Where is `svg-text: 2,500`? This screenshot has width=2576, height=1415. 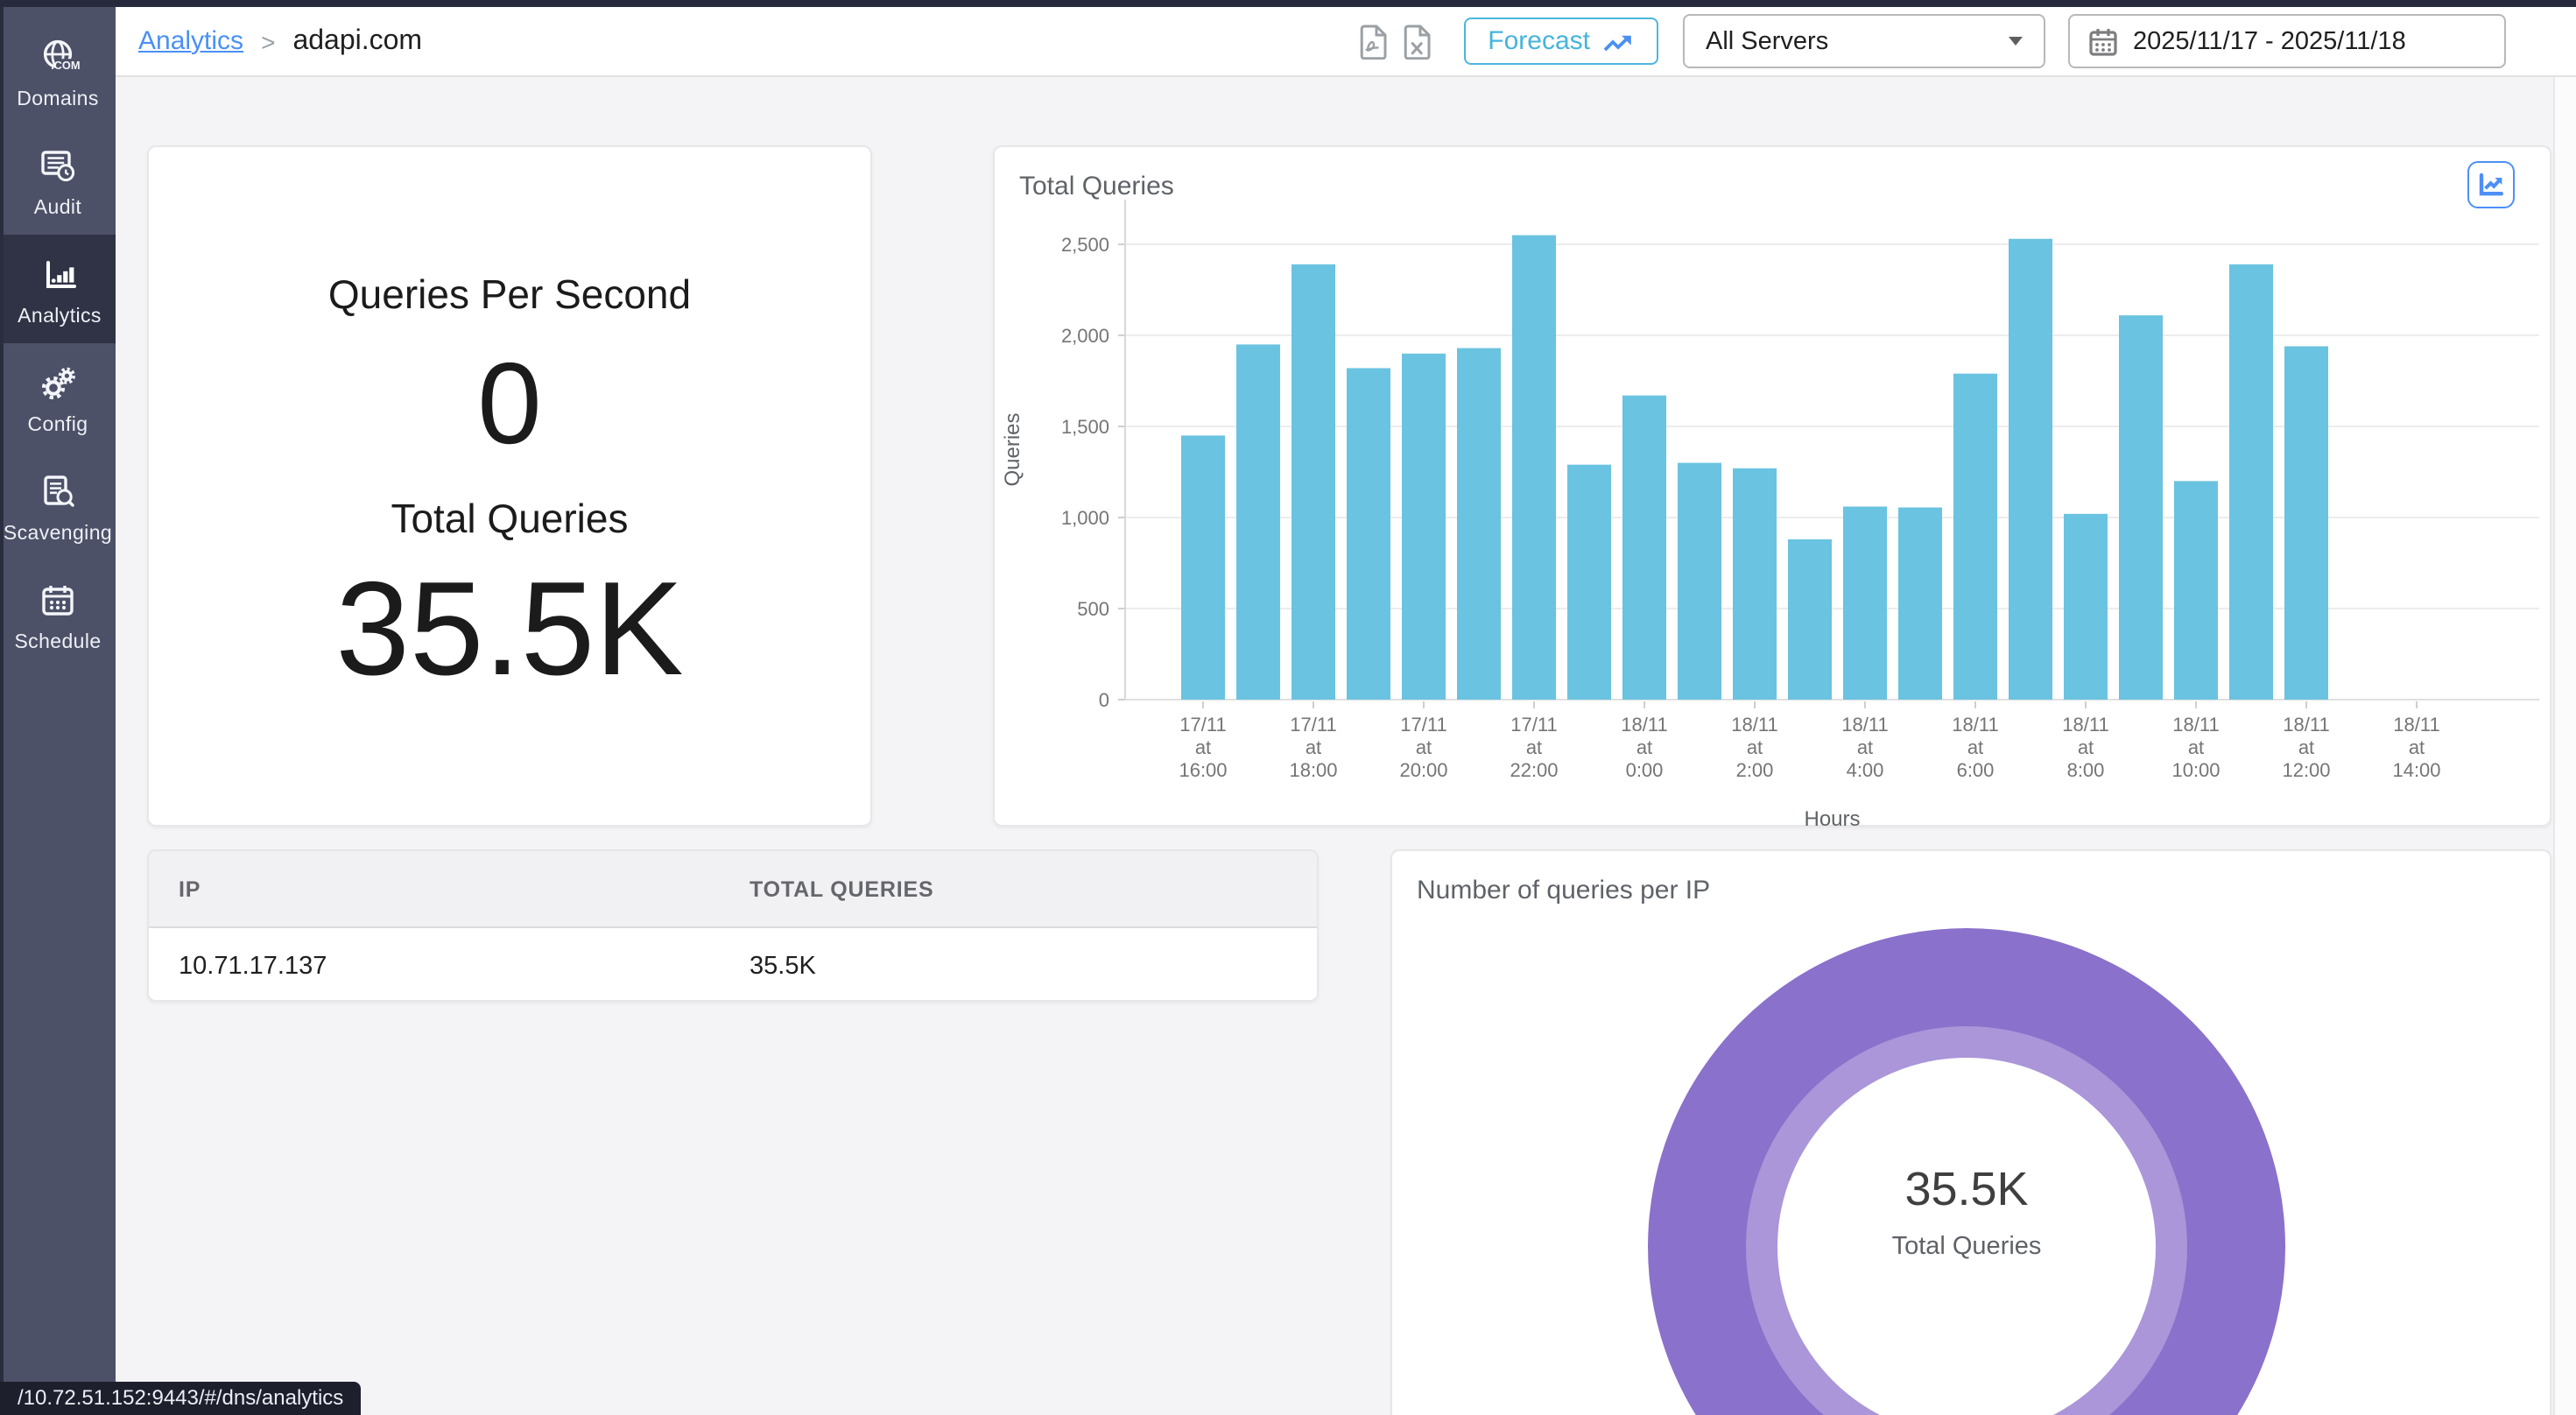
svg-text: 2,500 is located at coordinates (1085, 245).